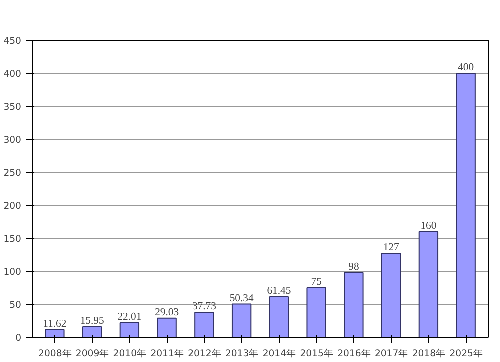  Describe the element at coordinates (279, 354) in the screenshot. I see `x-tick-label: 2014年` at that location.